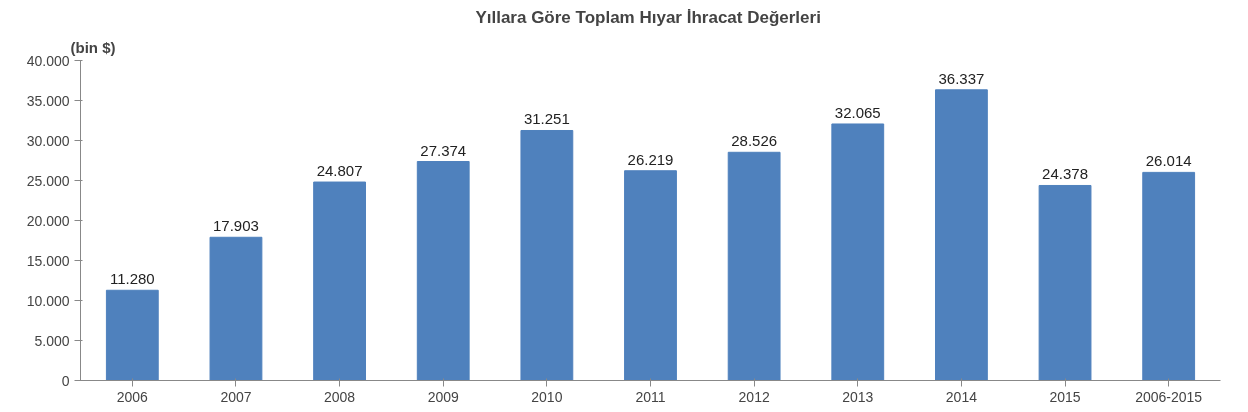 The width and height of the screenshot is (1248, 412). Describe the element at coordinates (339, 171) in the screenshot. I see `data-label: 24.807` at that location.